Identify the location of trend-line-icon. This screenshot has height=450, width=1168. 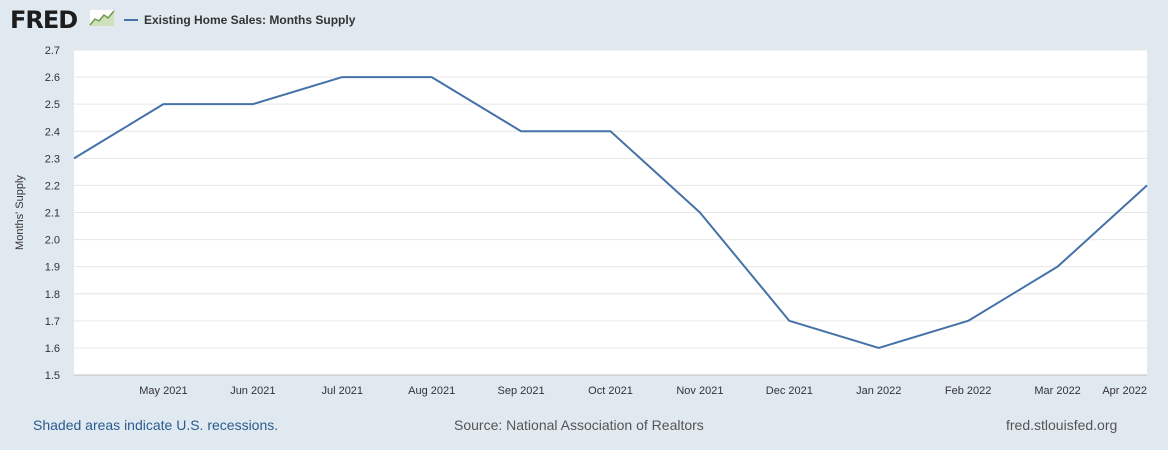
(102, 20).